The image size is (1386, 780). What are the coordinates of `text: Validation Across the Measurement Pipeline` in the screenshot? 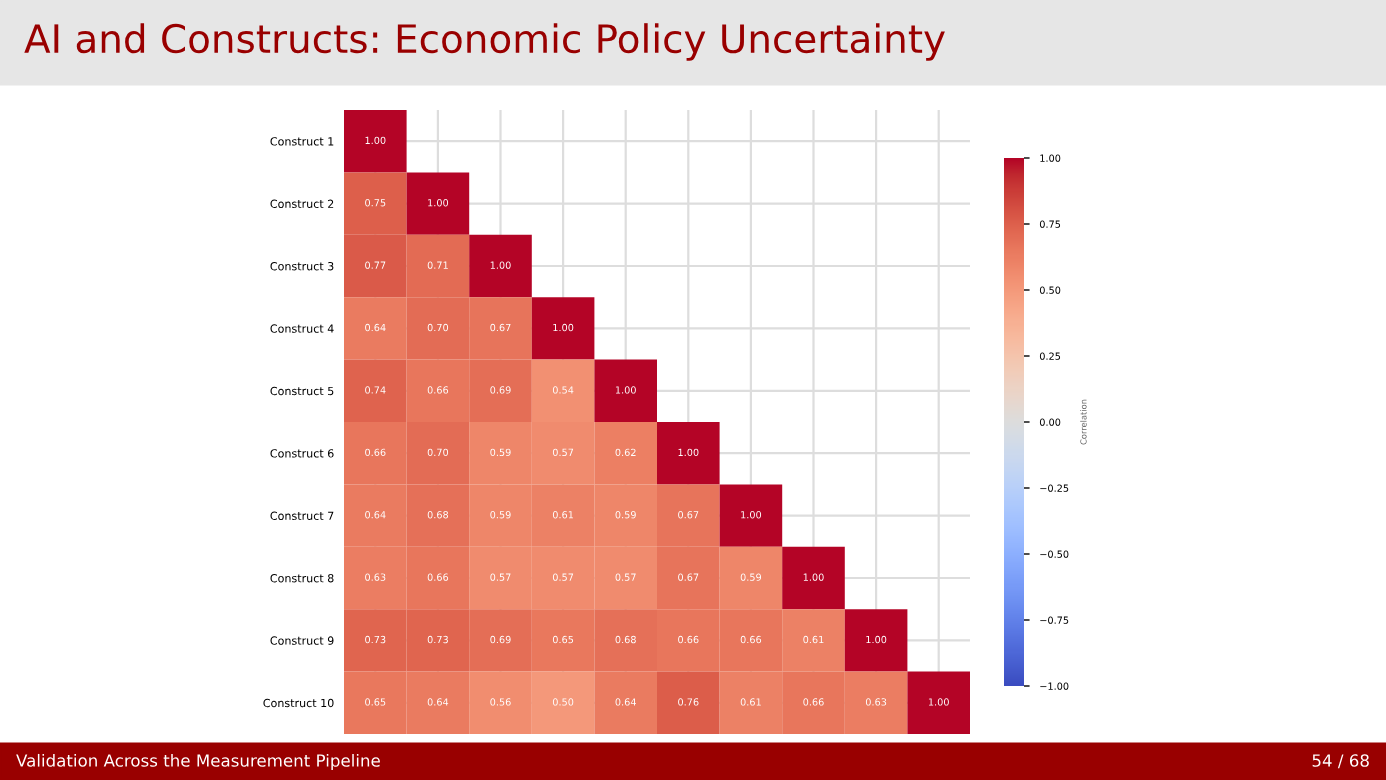 It's located at (198, 762).